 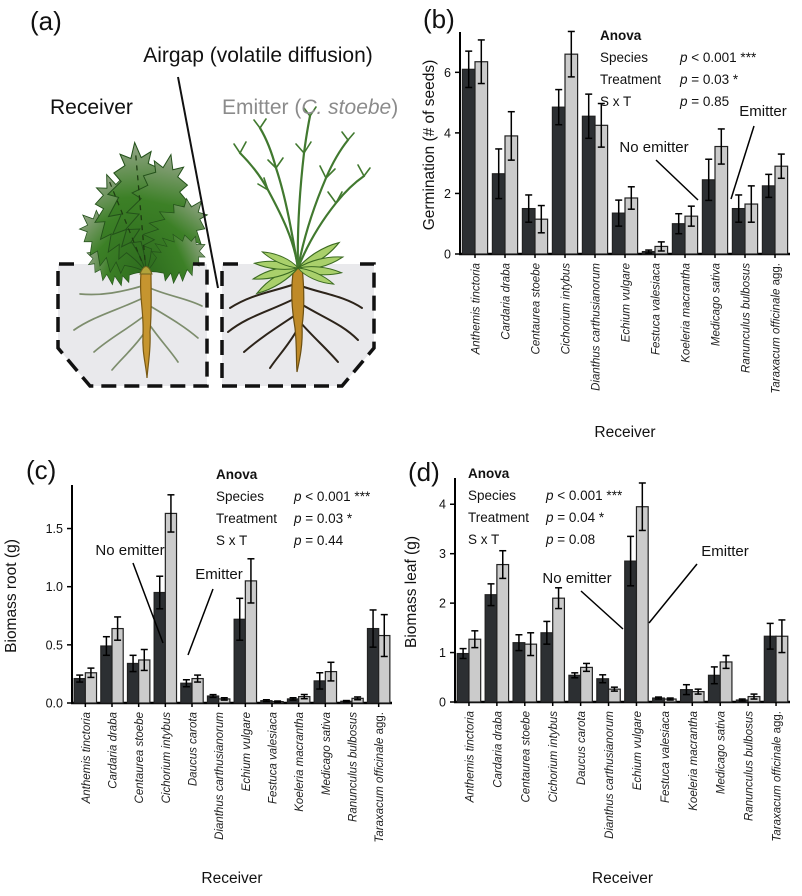 What do you see at coordinates (447, 73) in the screenshot?
I see `y-tick-label: 6` at bounding box center [447, 73].